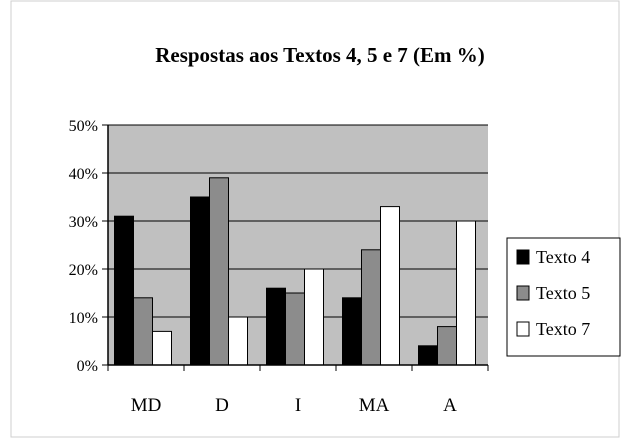 The image size is (622, 439). I want to click on bar-texto-5-a, so click(447, 346).